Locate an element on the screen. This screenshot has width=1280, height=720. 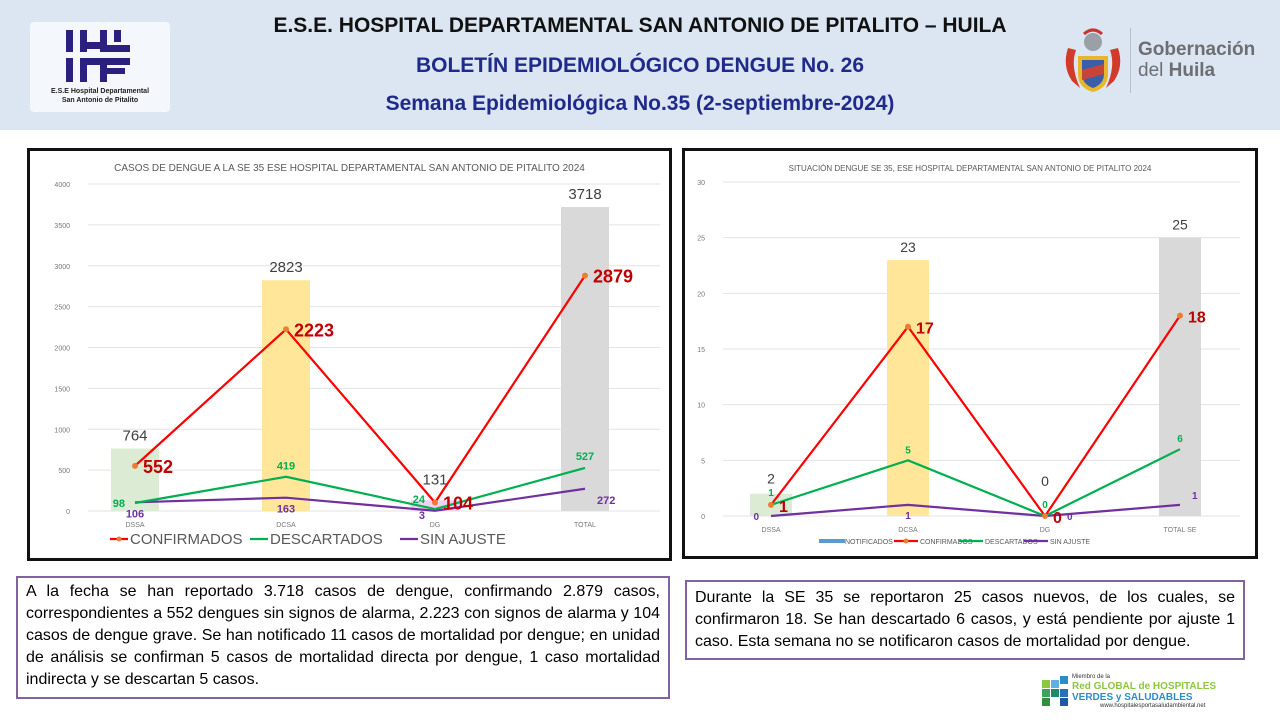
y-tick-label: 10 is located at coordinates (701, 406).